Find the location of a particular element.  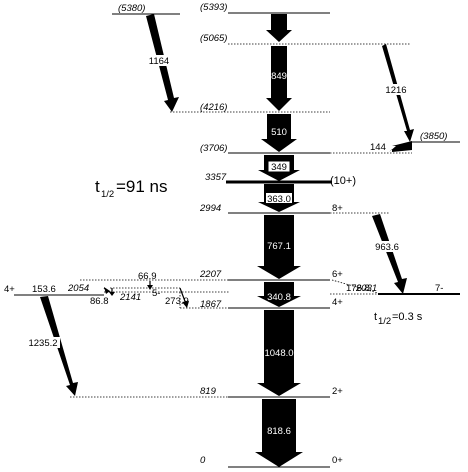

spin-label-2994: 8+ is located at coordinates (337, 208).